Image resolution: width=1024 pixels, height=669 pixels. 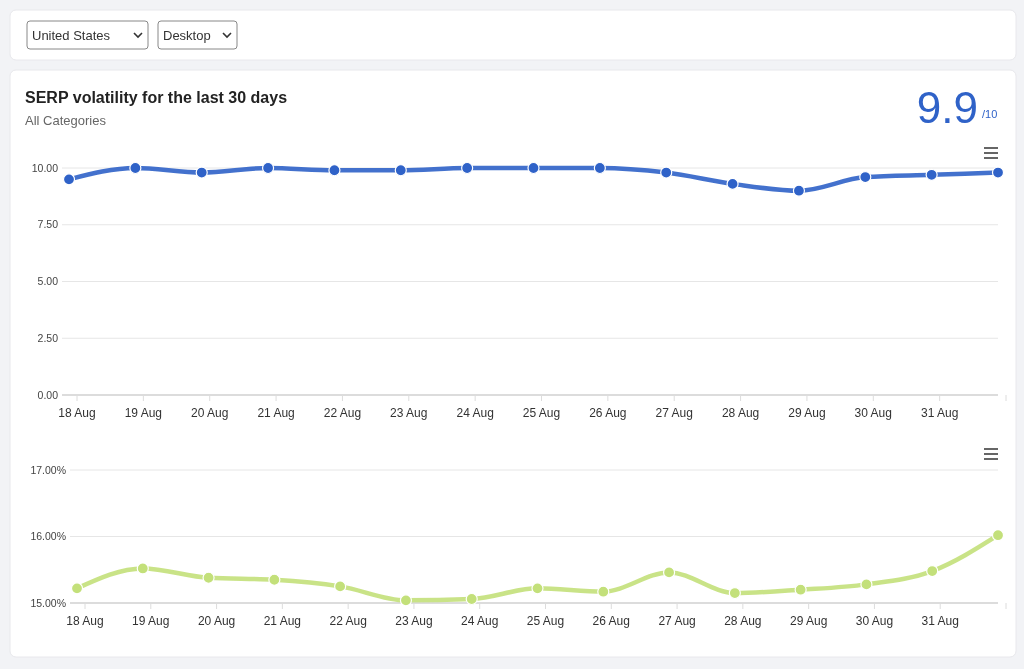 What do you see at coordinates (48, 536) in the screenshot?
I see `y-tick-label: 16.00%` at bounding box center [48, 536].